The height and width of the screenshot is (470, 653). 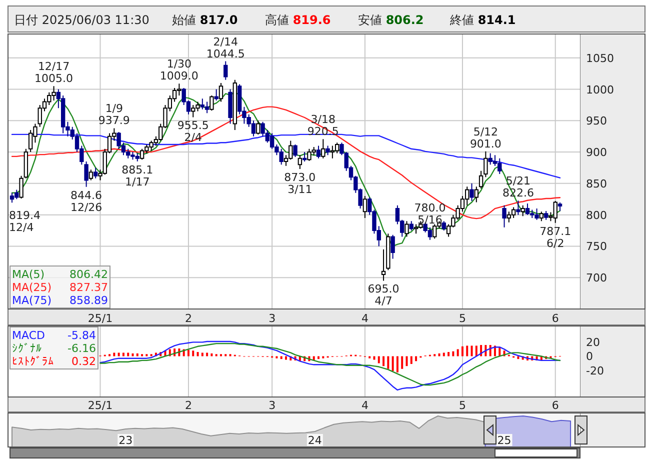 I want to click on y-tick-label: 0, so click(x=589, y=357).